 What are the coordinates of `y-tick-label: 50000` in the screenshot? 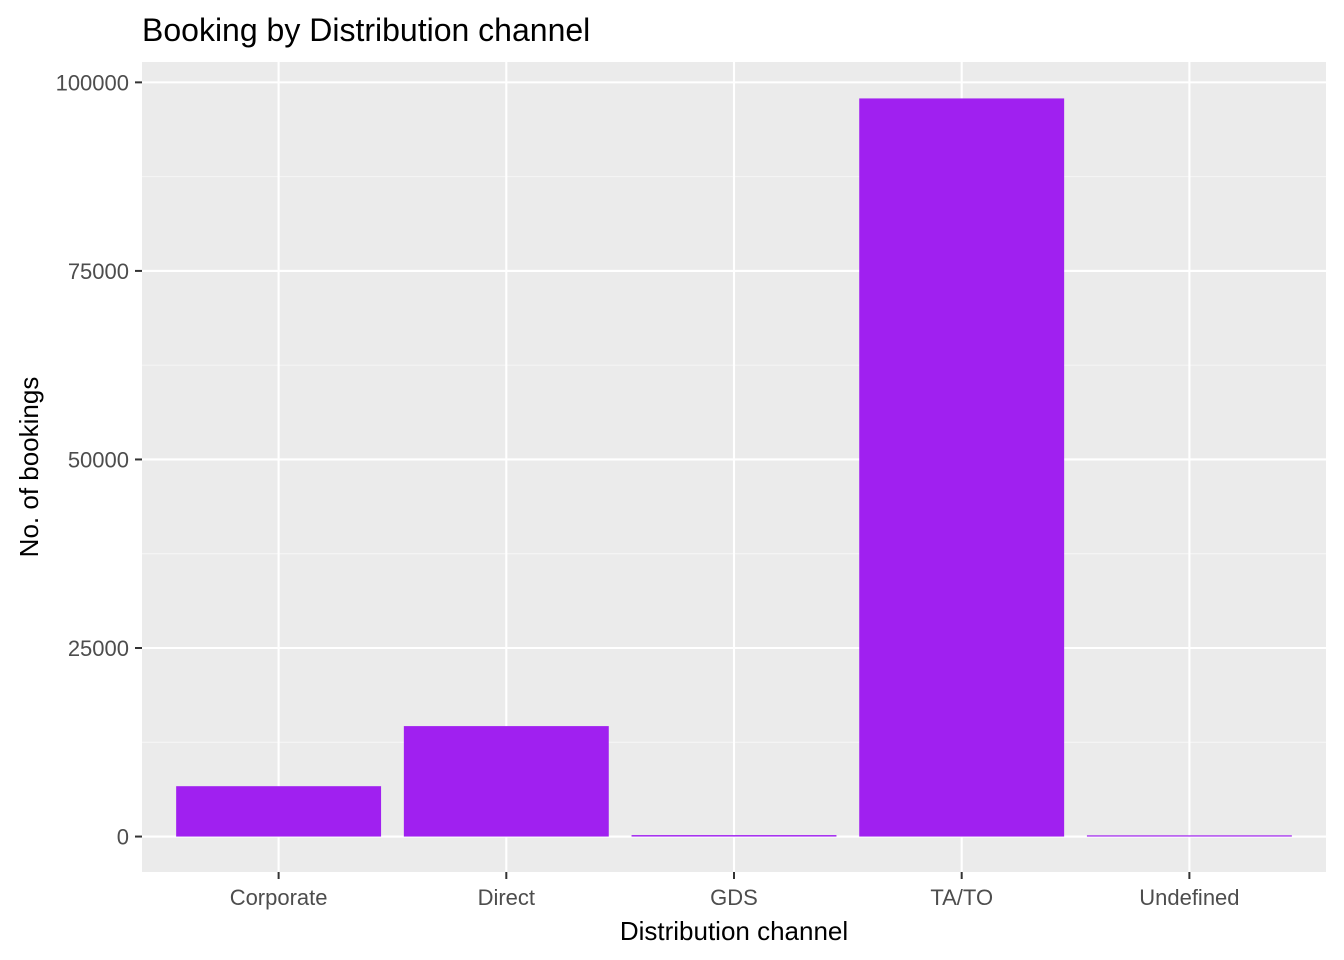 It's located at (98, 459).